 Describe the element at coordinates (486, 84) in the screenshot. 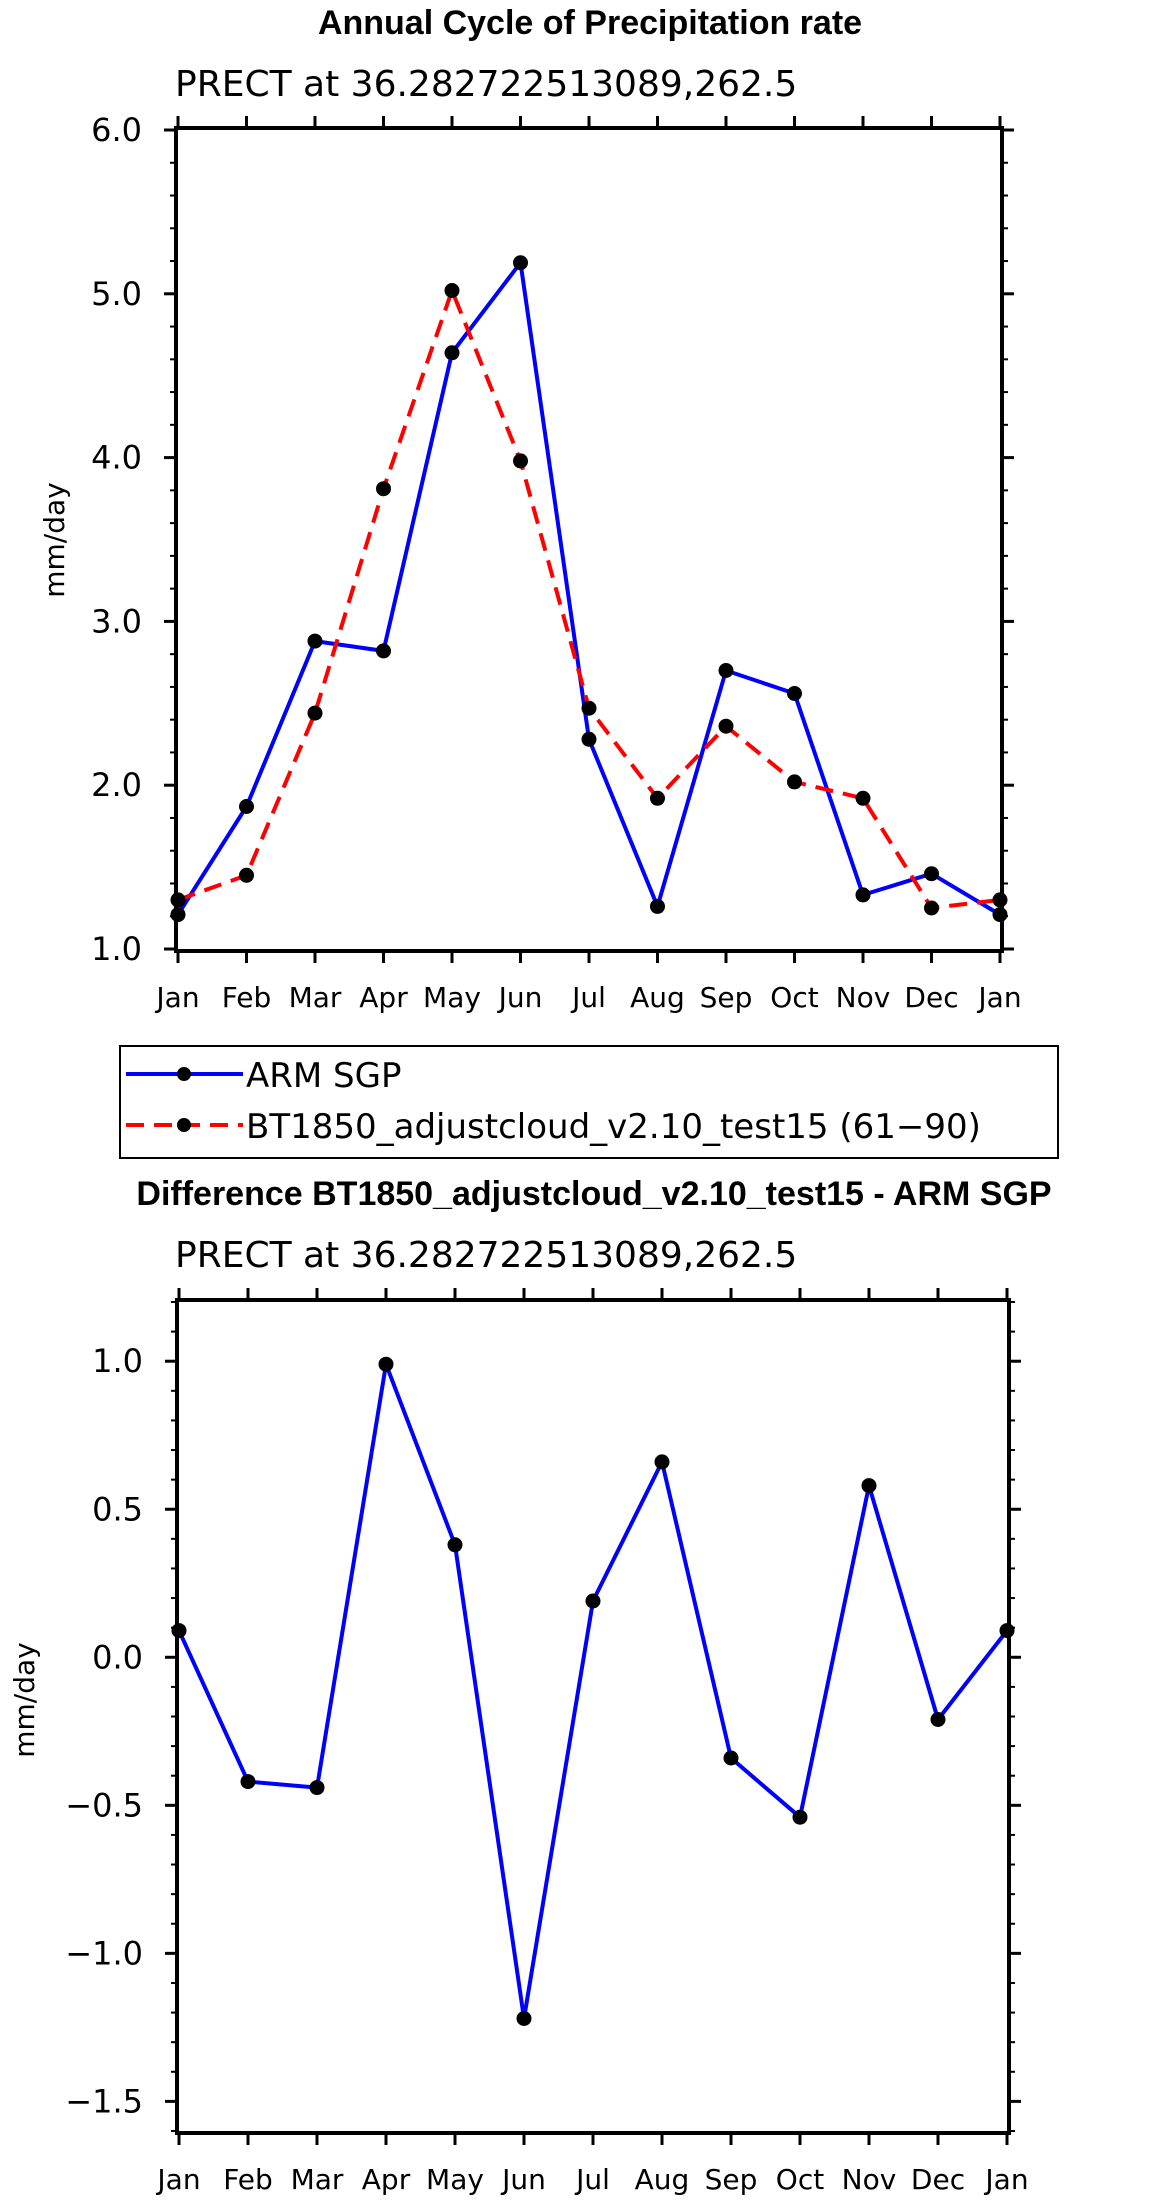

I see `chart1-subtitle: PRECT at 36.282722513089,262.5` at that location.